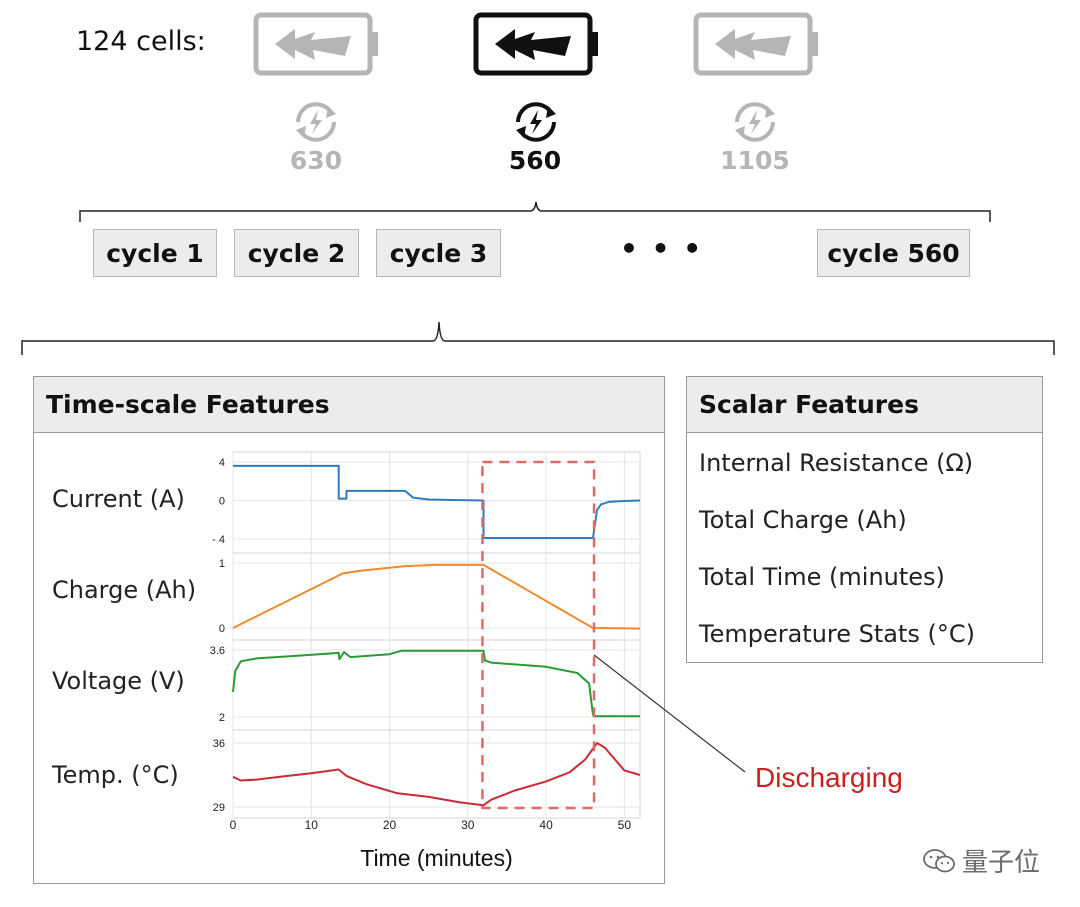 The image size is (1080, 907). I want to click on plot-frame, so click(436, 596).